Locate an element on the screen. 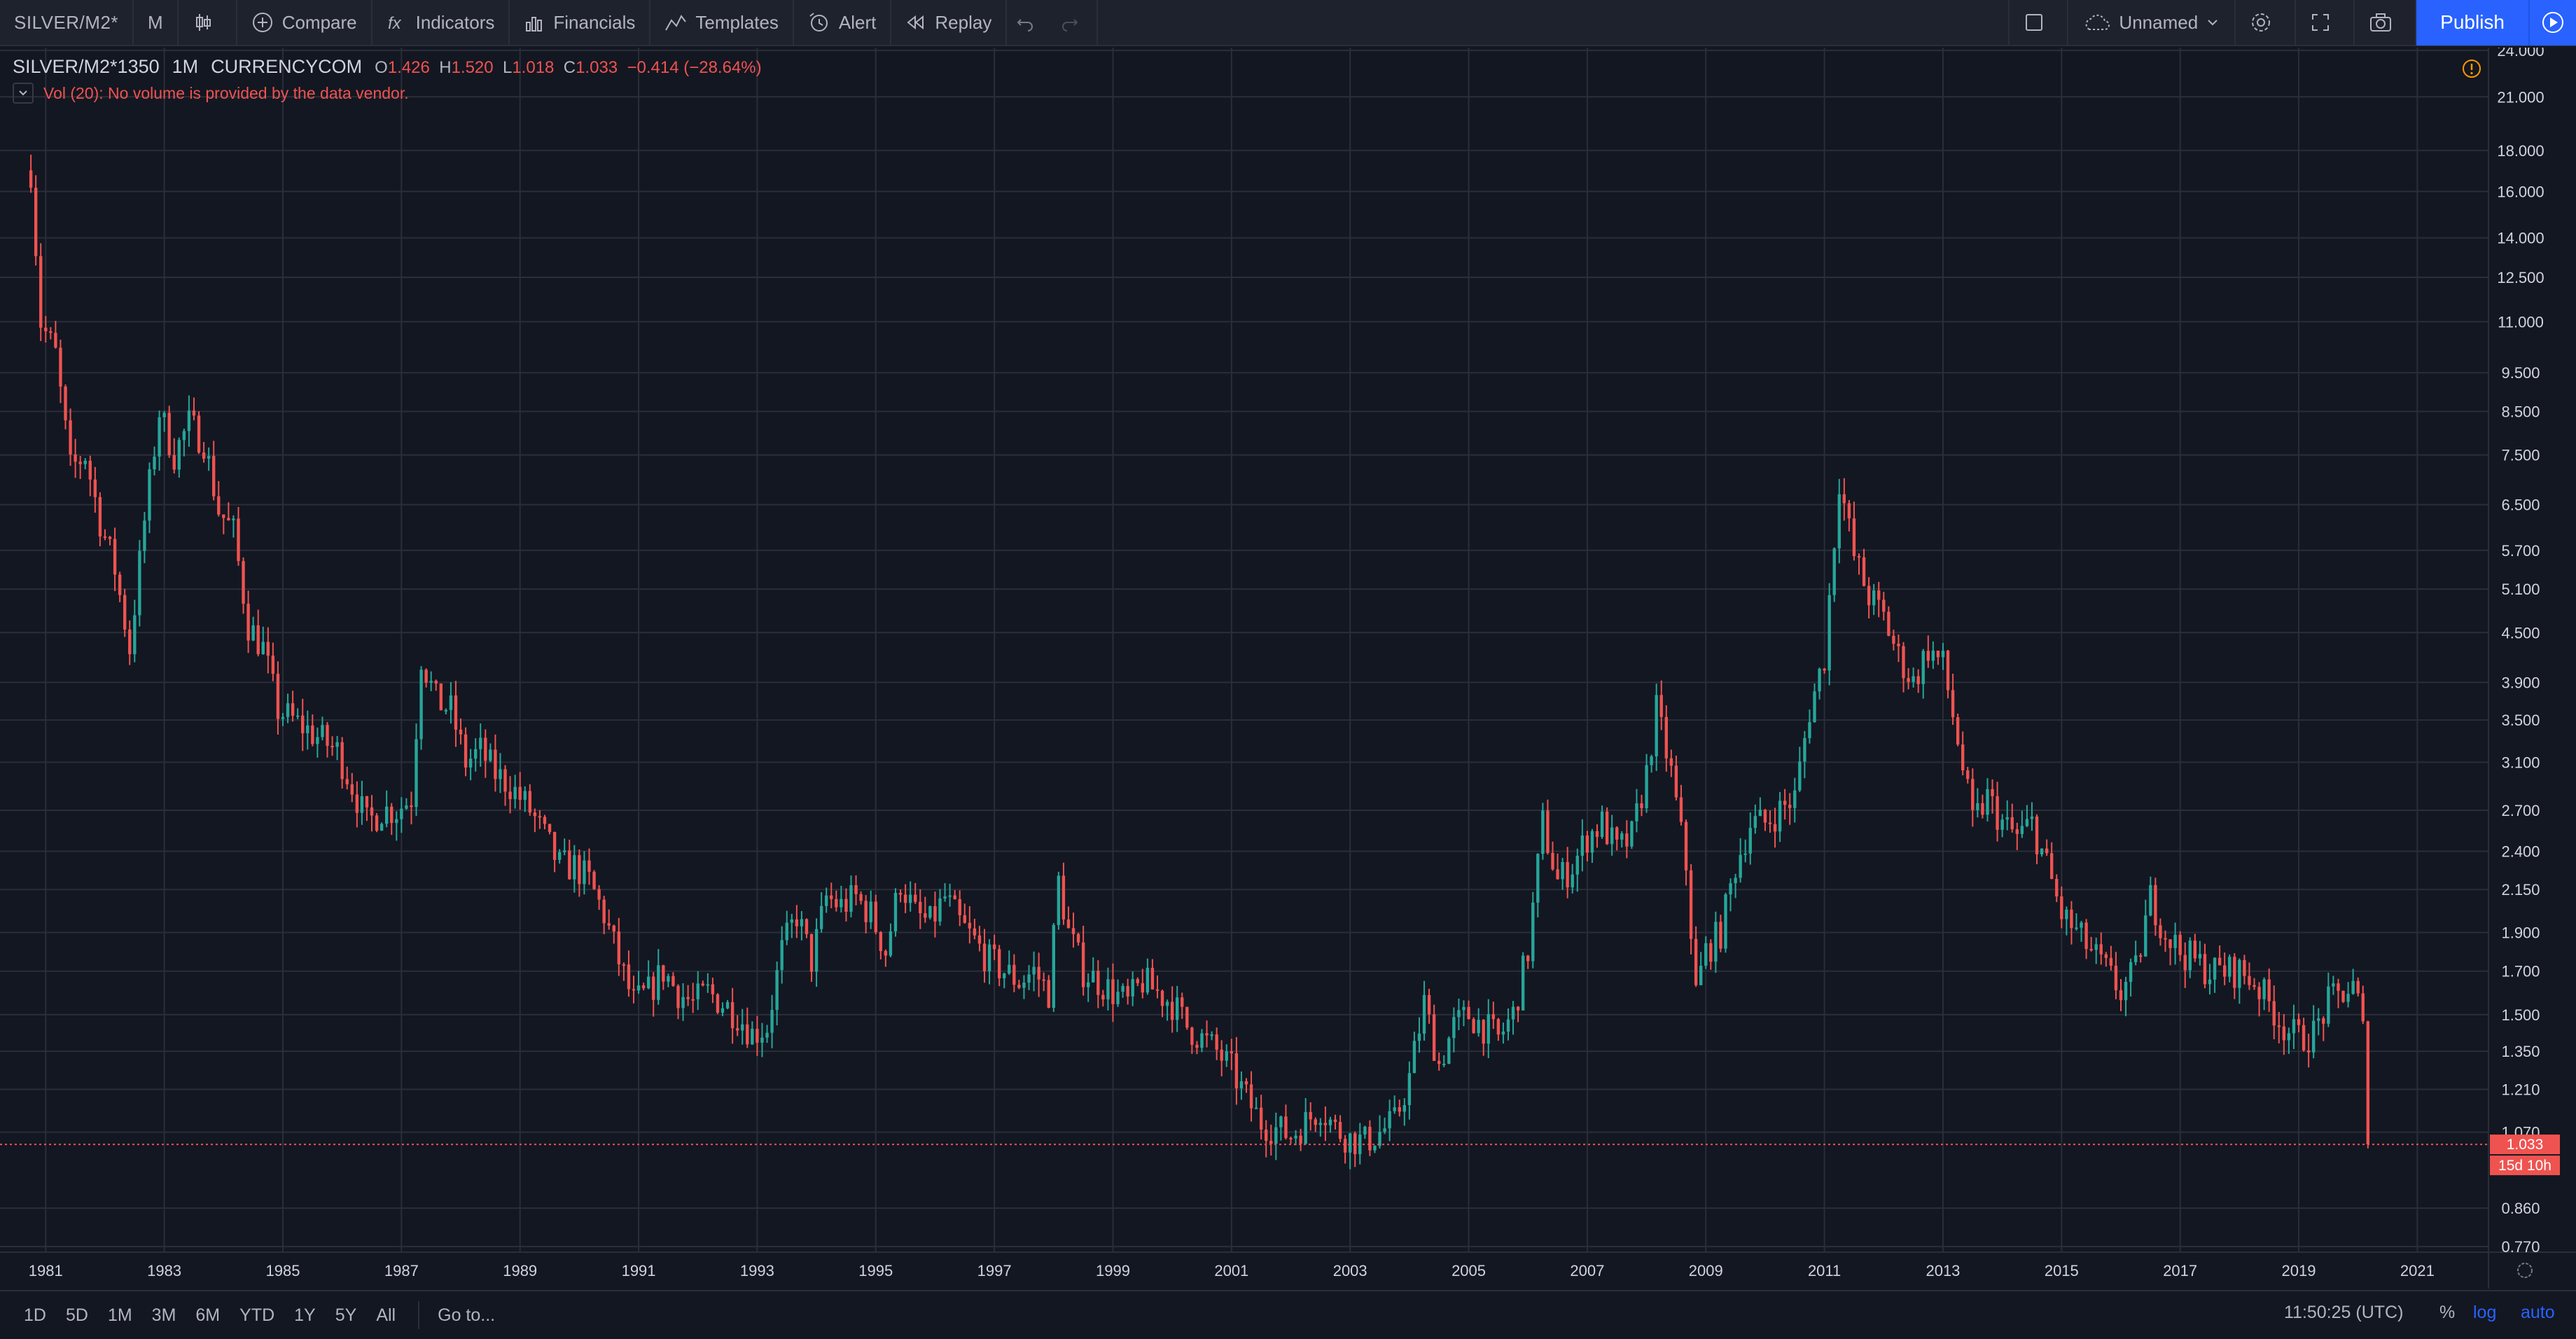 Image resolution: width=2576 pixels, height=1339 pixels. redo-icon is located at coordinates (1070, 26).